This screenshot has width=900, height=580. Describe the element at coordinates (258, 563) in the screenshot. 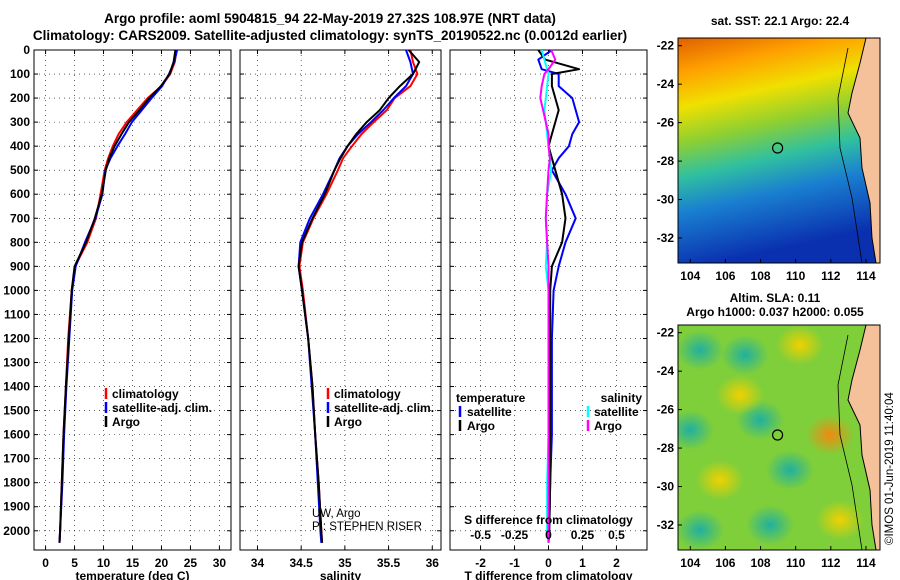

I see `x-tick-label: 34` at that location.